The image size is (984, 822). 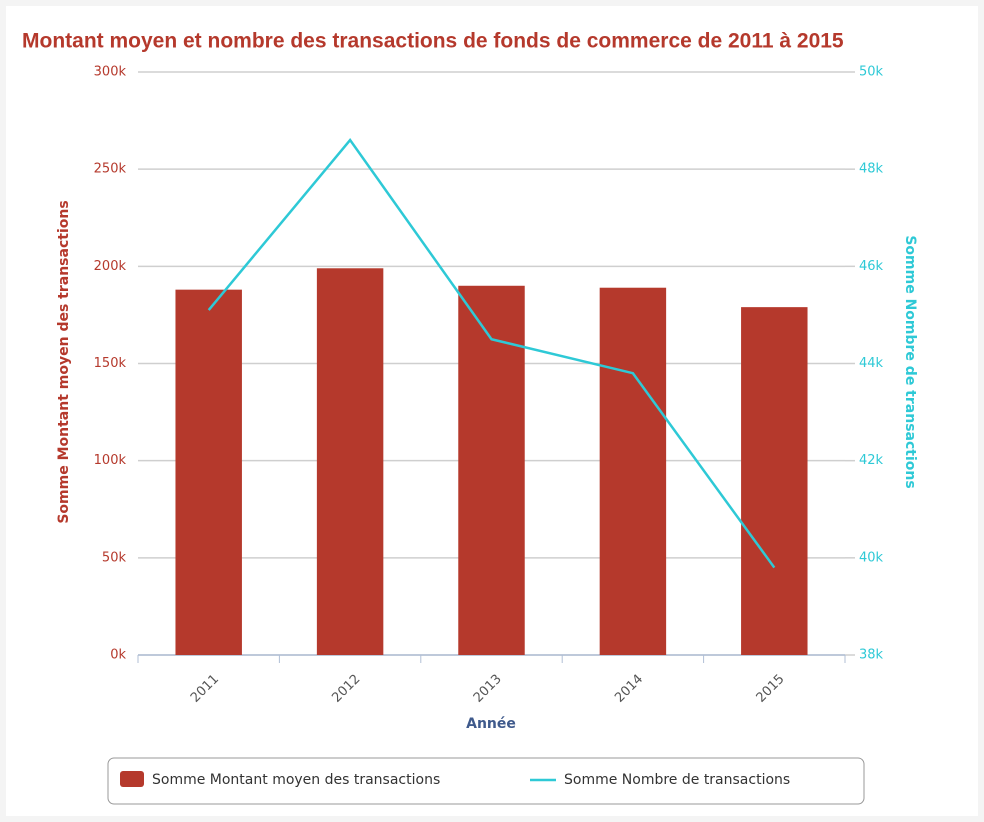 I want to click on y-tick-label: 100k, so click(x=110, y=460).